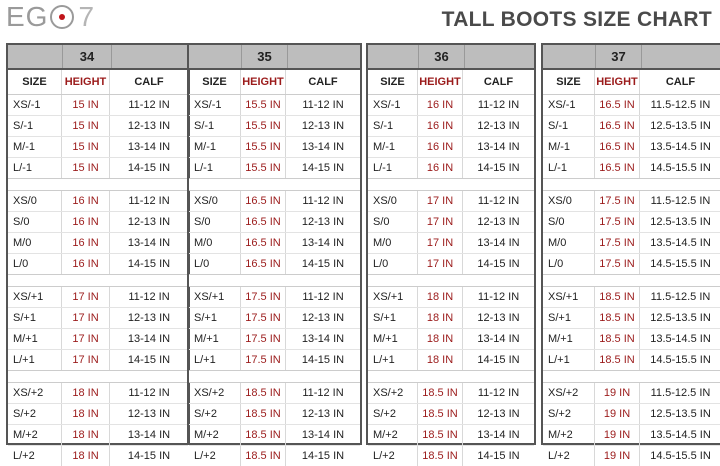  I want to click on size-cell: L/-1, so click(569, 168).